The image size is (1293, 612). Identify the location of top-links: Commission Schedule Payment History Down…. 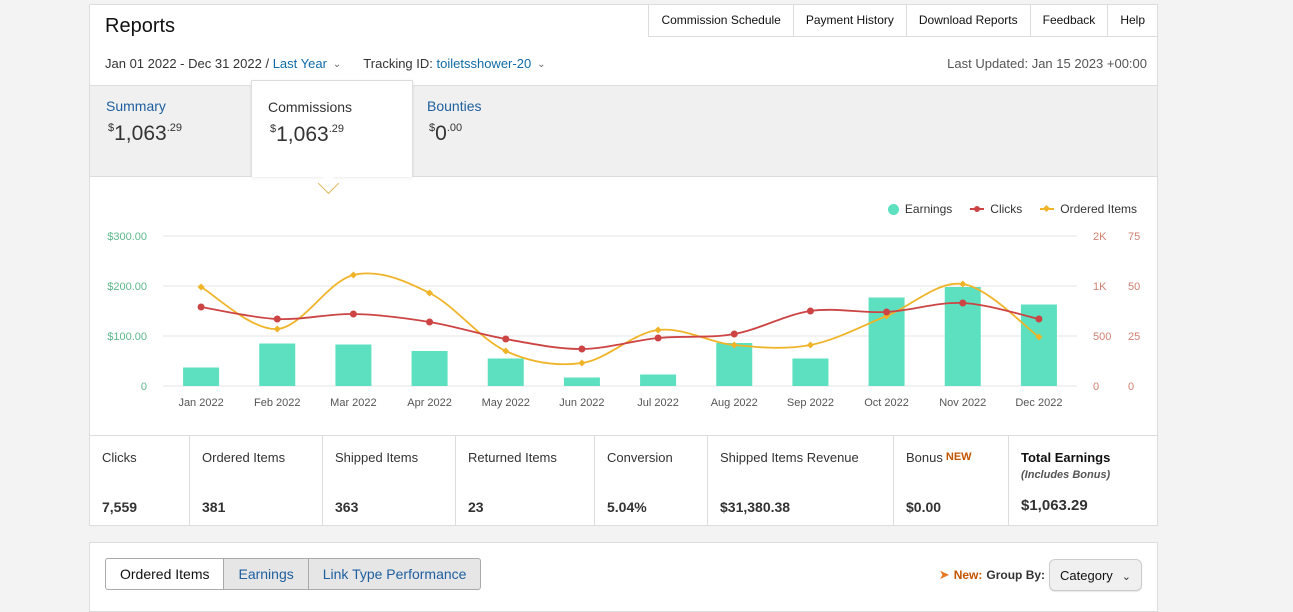
(902, 21).